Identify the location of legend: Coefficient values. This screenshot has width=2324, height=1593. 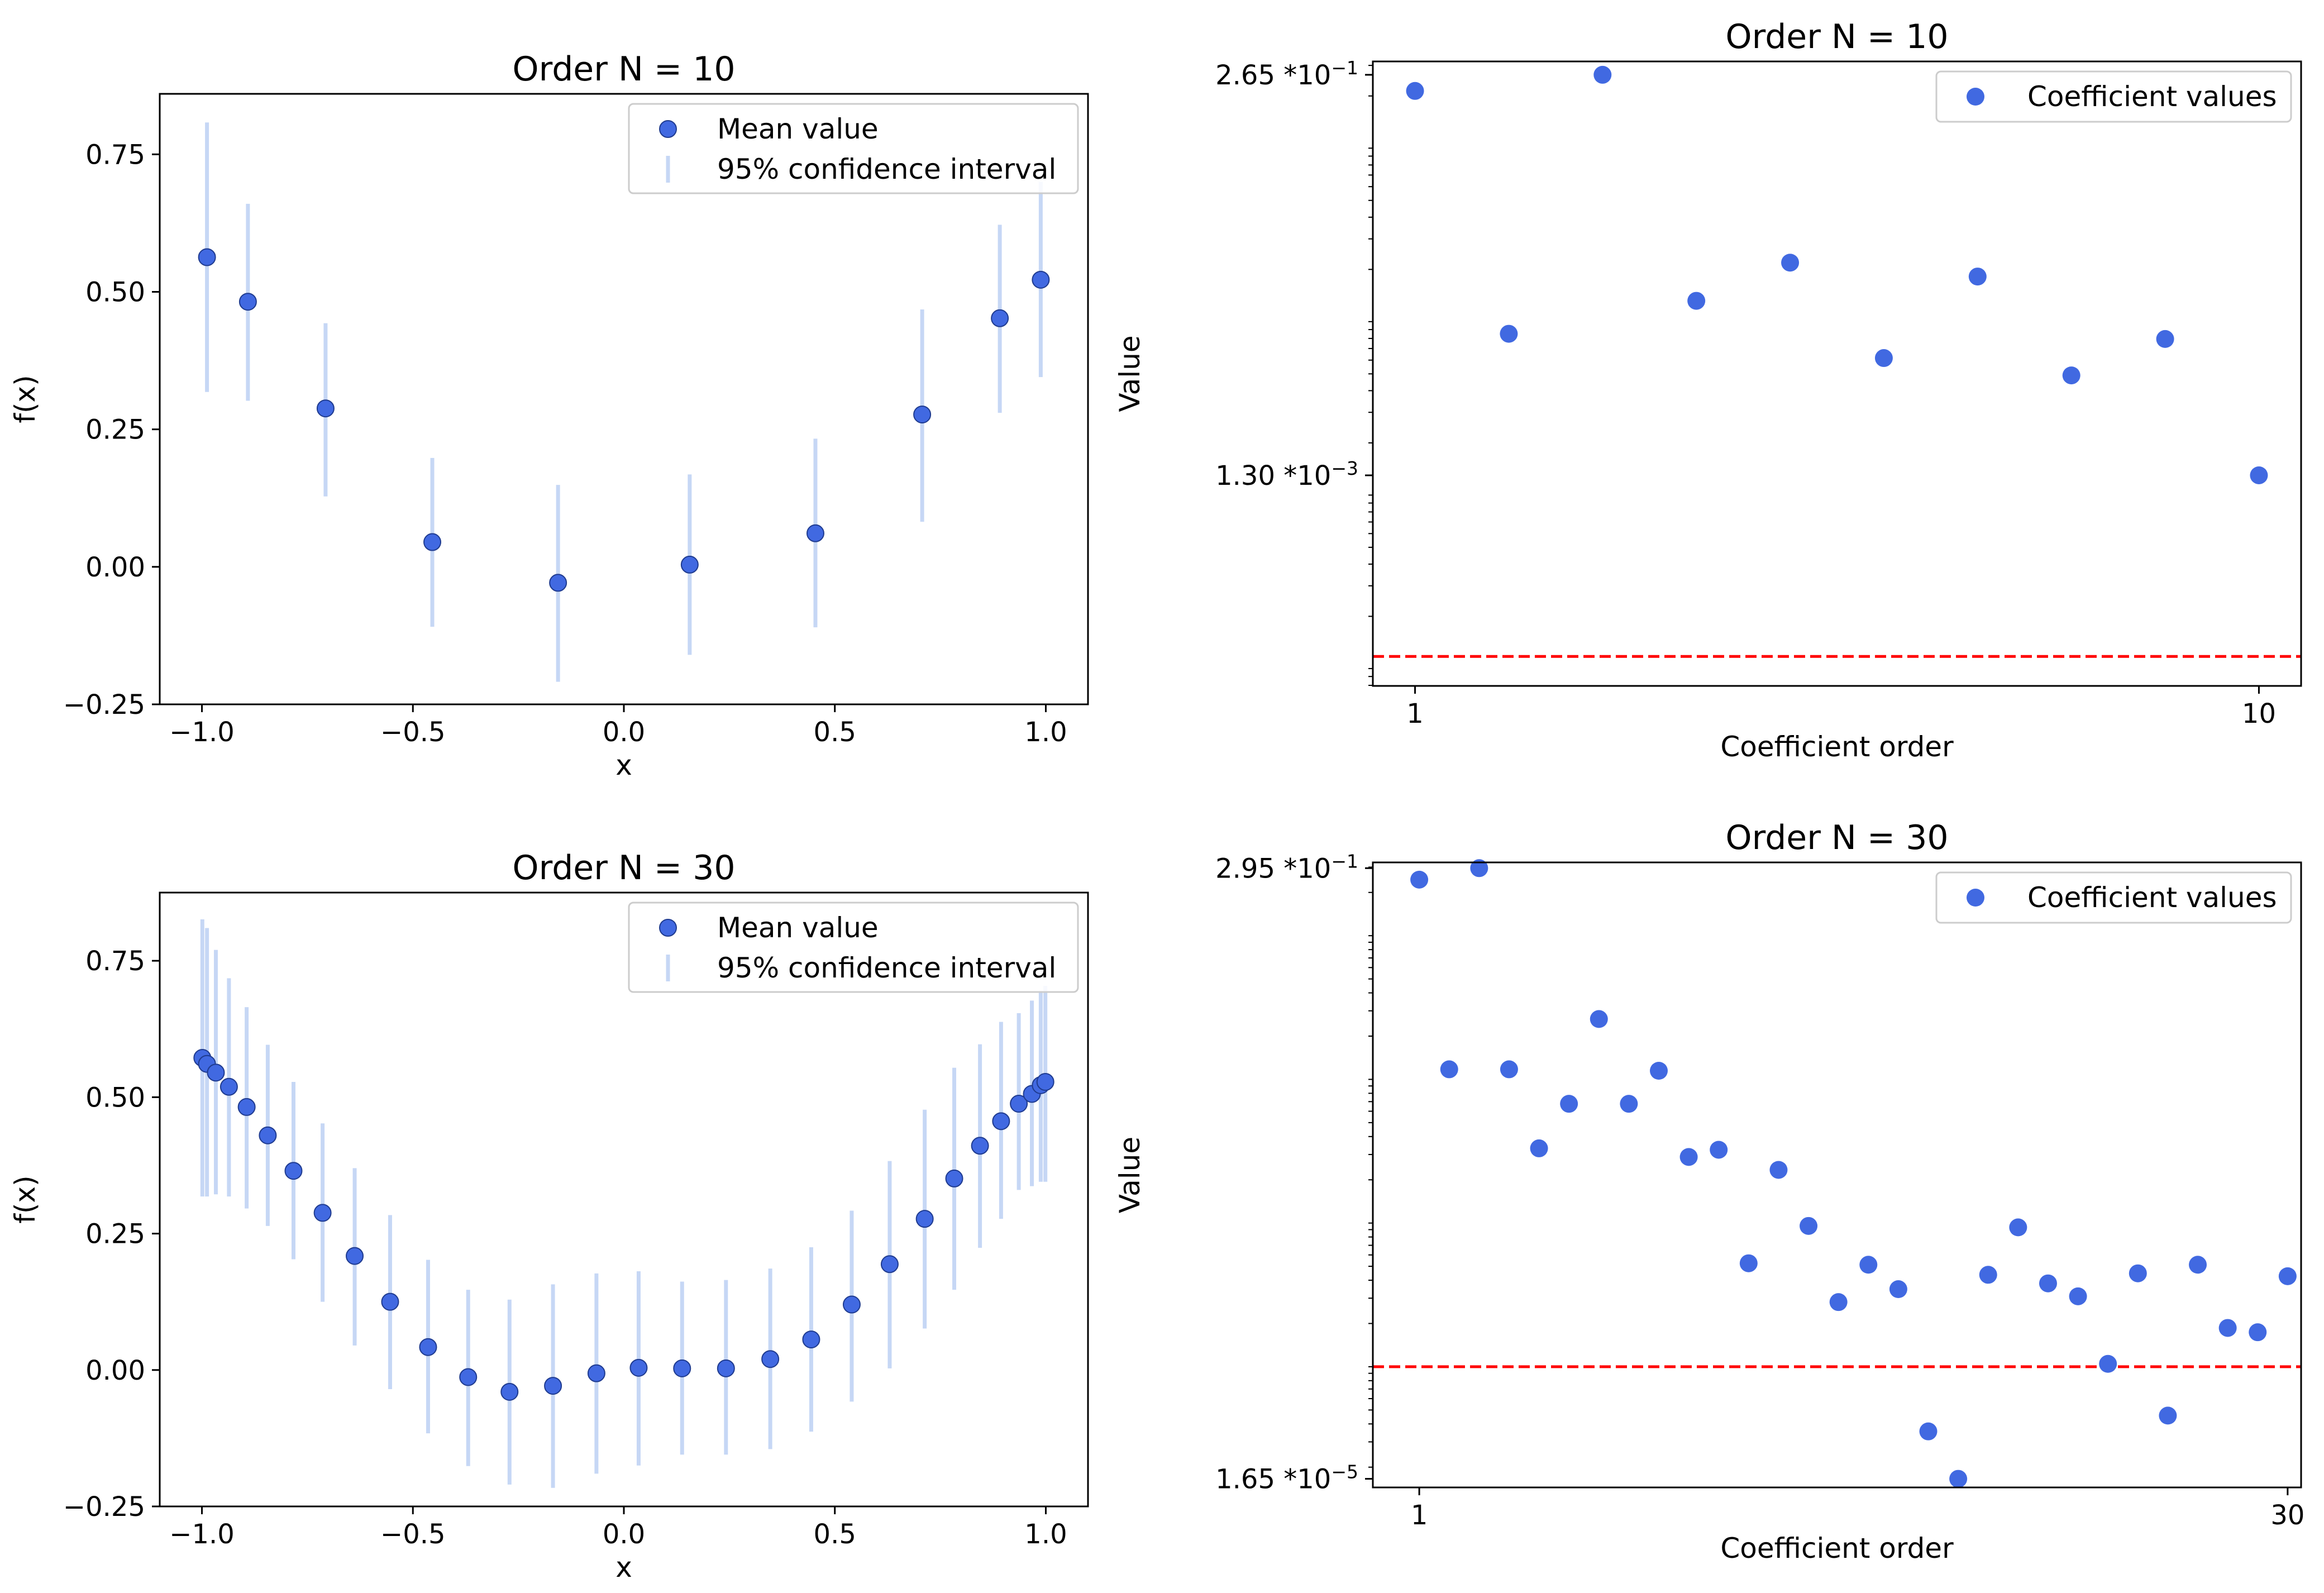
(2113, 96).